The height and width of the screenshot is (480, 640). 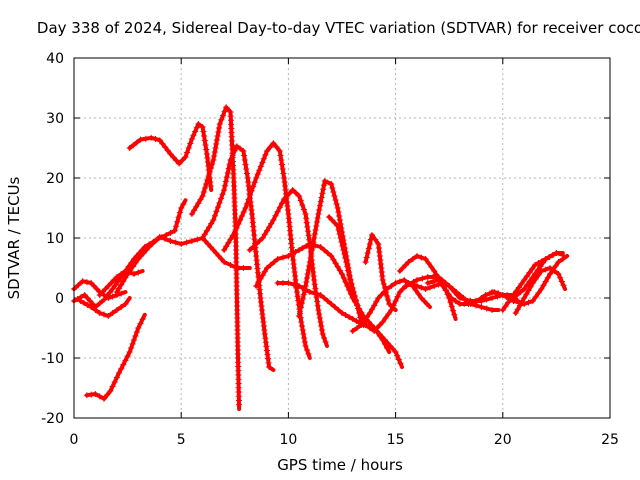 What do you see at coordinates (59, 299) in the screenshot?
I see `y-tick-label: 0` at bounding box center [59, 299].